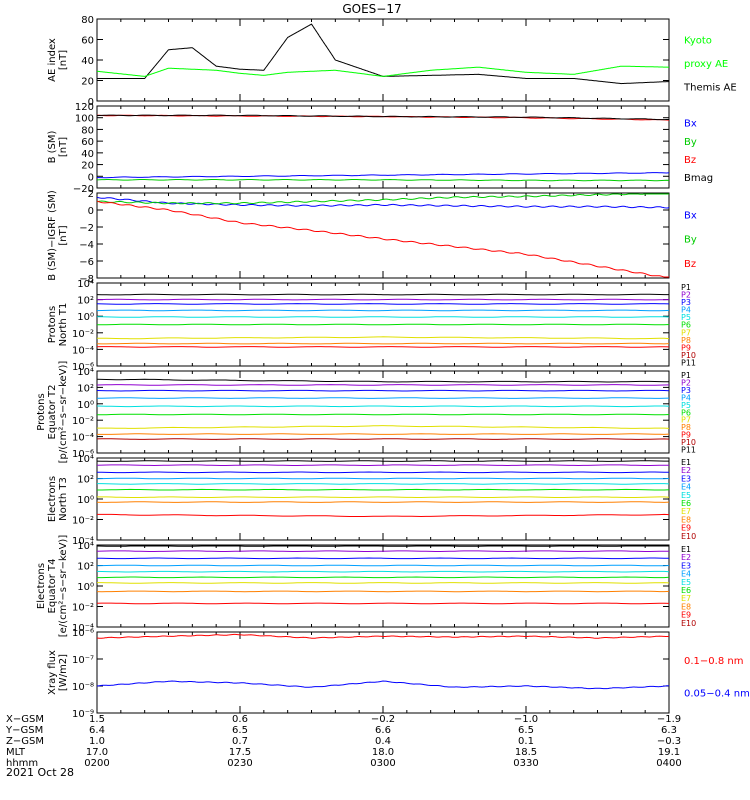 This screenshot has height=800, width=750. What do you see at coordinates (686, 287) in the screenshot?
I see `channel-label: P1` at bounding box center [686, 287].